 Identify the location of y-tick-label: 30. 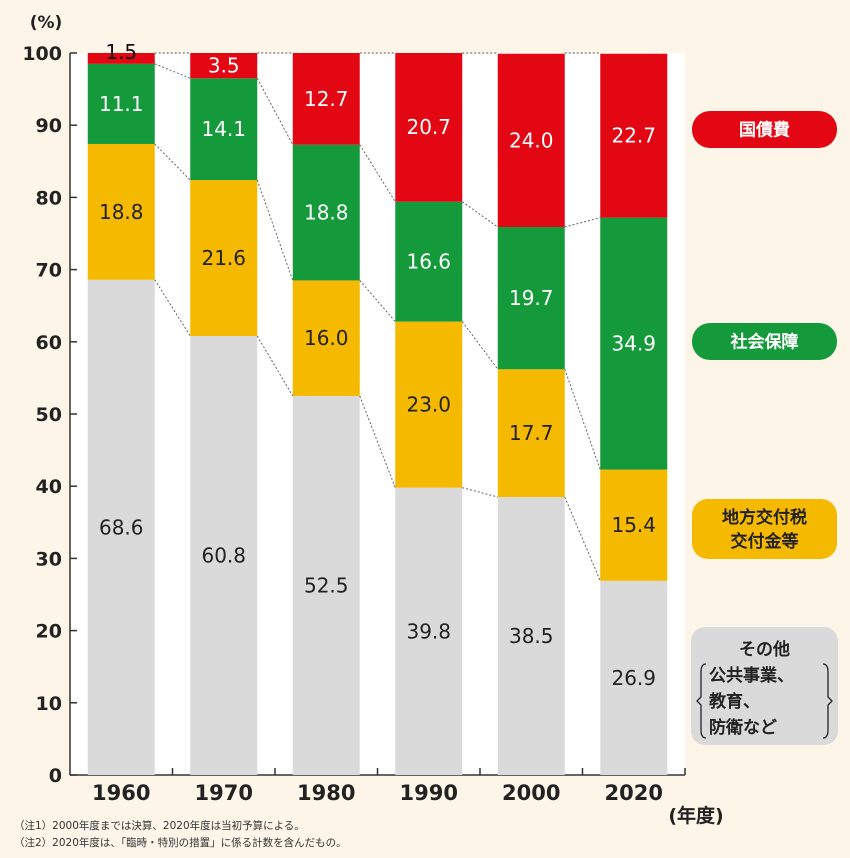
(49, 559).